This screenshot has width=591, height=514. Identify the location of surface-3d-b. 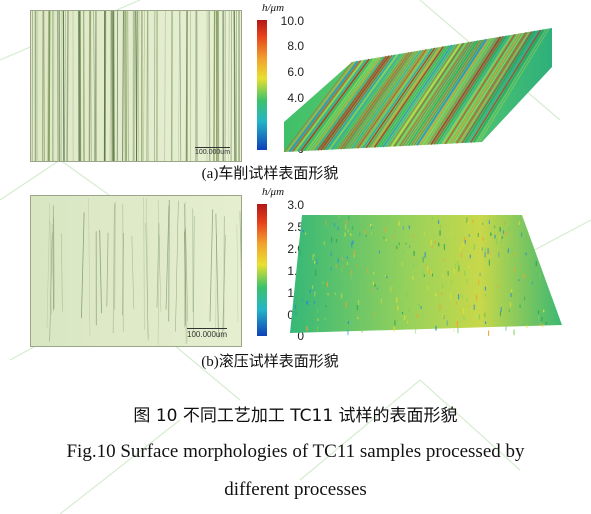
(426, 275).